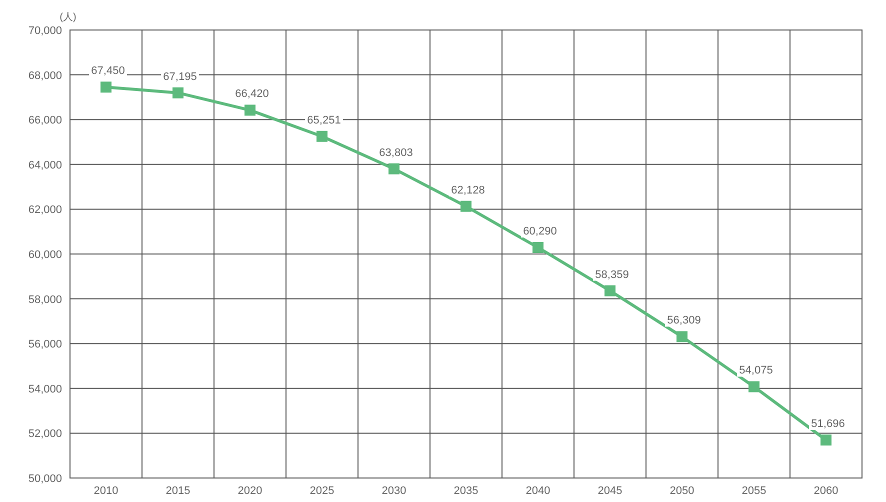 The image size is (886, 502). Describe the element at coordinates (108, 71) in the screenshot. I see `data-label: 67,450` at that location.